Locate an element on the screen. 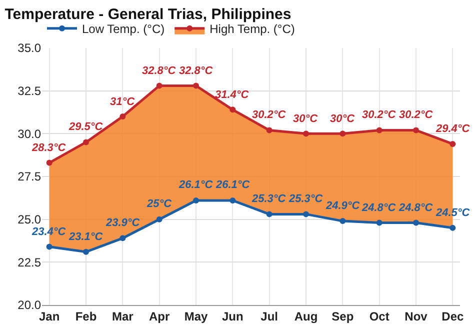  x-tick-label: Dec is located at coordinates (453, 316).